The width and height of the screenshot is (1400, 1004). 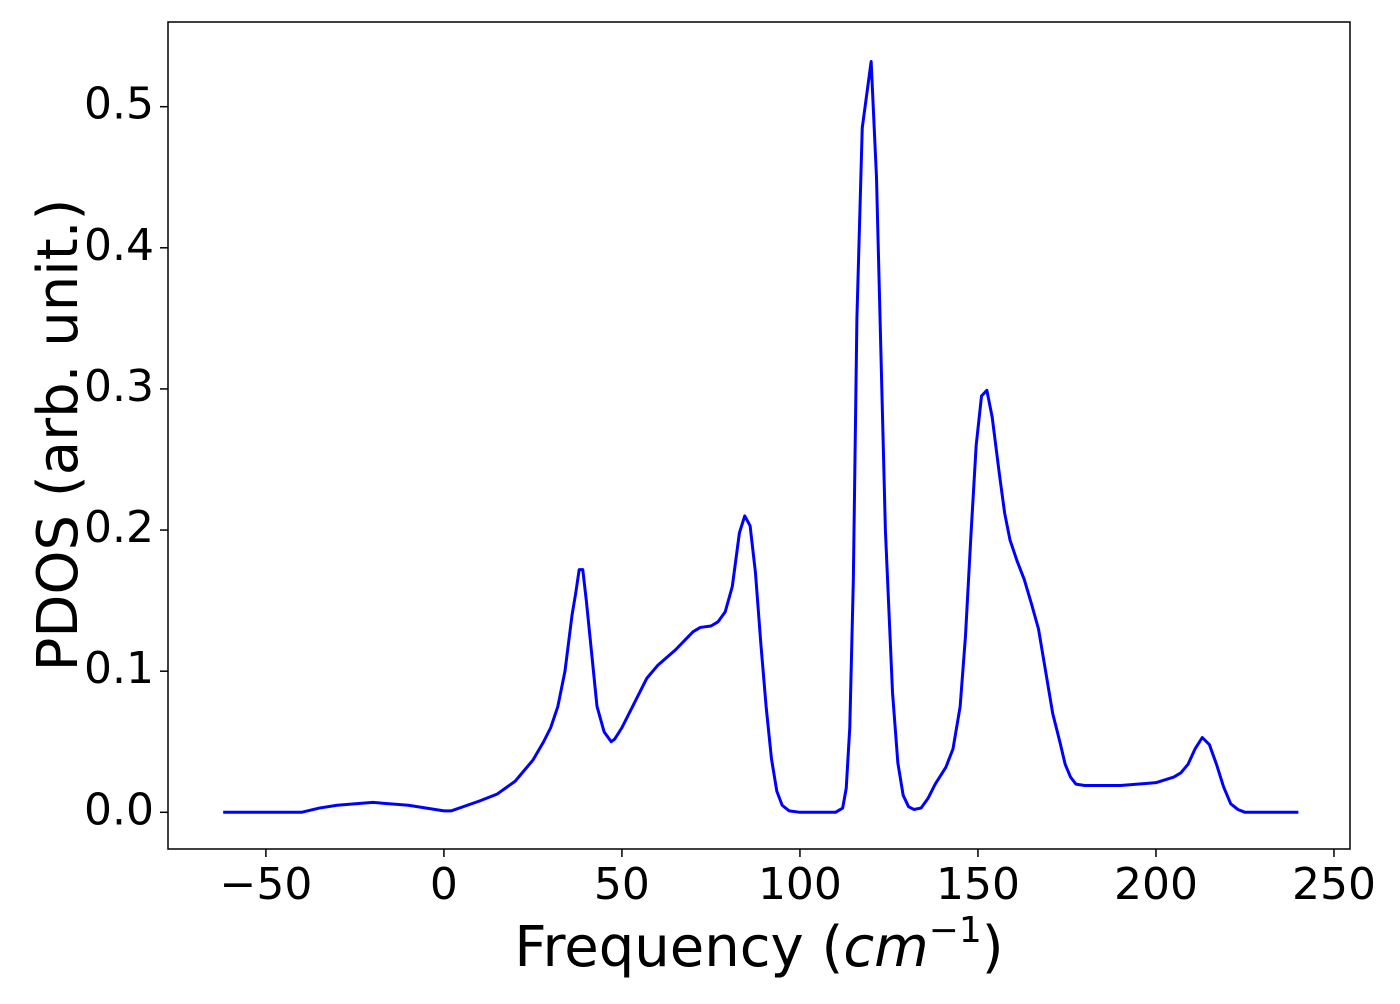 What do you see at coordinates (119, 809) in the screenshot?
I see `y-tick-label: 0.0` at bounding box center [119, 809].